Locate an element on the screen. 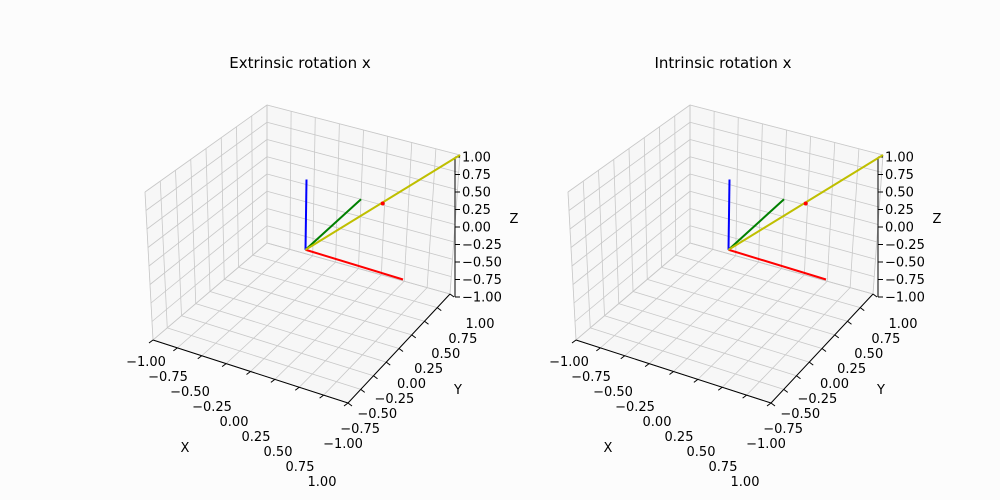  y-tick-label: 0.75 is located at coordinates (885, 339).